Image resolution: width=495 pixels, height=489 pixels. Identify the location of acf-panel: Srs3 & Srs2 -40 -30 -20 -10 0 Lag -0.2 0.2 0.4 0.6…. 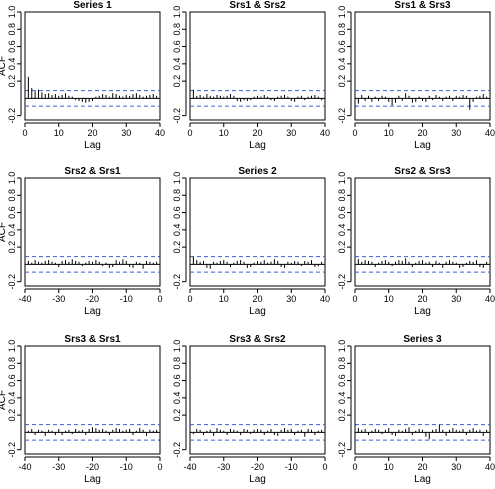
(250, 409).